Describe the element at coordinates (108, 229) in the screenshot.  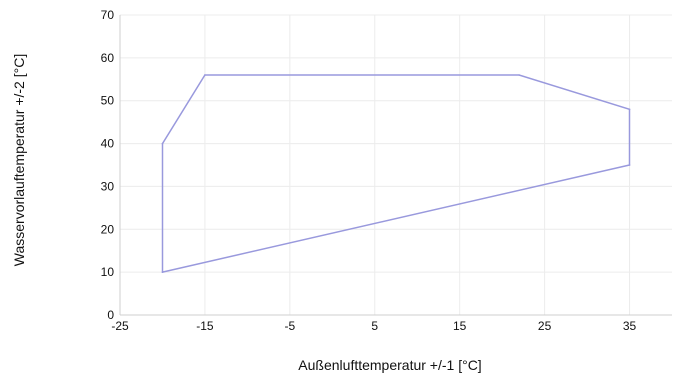
I see `y-tick-label: 20` at that location.